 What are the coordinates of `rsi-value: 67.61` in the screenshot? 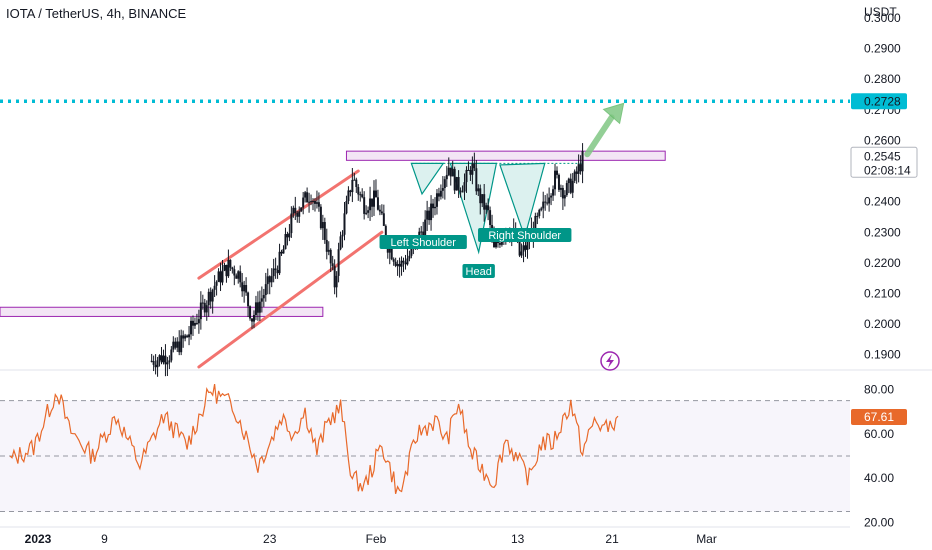 It's located at (879, 417).